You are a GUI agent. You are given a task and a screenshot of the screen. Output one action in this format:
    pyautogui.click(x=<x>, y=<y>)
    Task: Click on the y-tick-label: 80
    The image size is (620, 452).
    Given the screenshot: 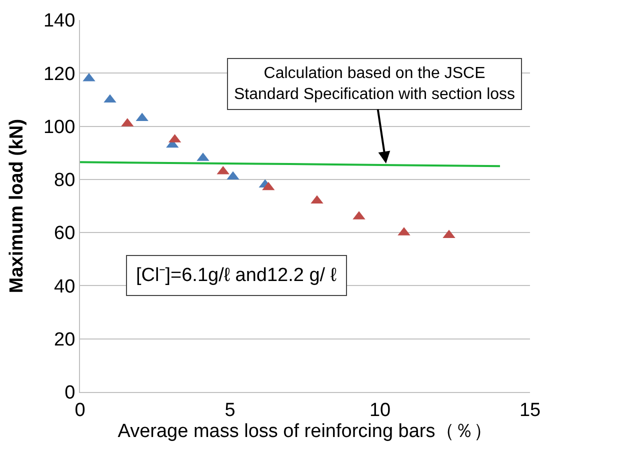 What is the action you would take?
    pyautogui.click(x=65, y=181)
    